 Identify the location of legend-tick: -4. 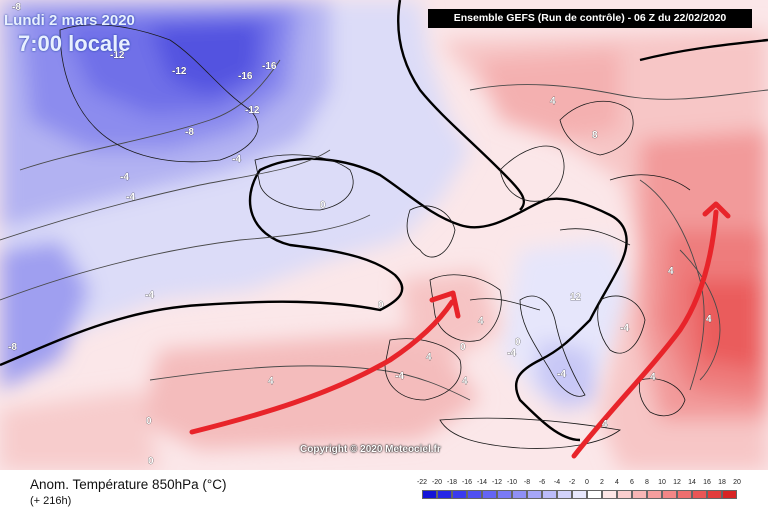
(557, 482).